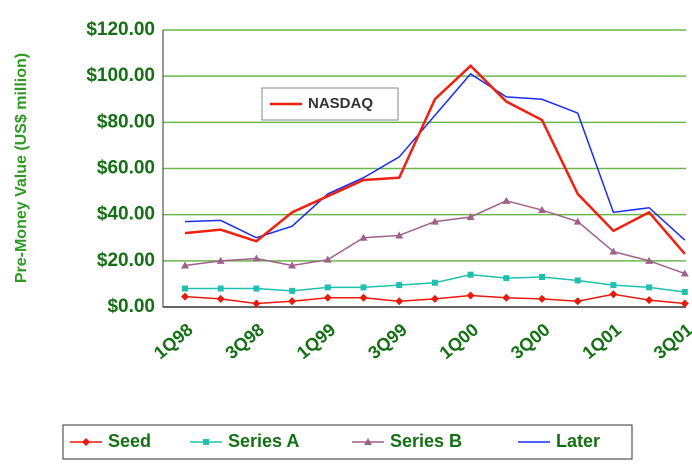 The image size is (692, 466). What do you see at coordinates (120, 75) in the screenshot?
I see `y-tick-label: $100.00` at bounding box center [120, 75].